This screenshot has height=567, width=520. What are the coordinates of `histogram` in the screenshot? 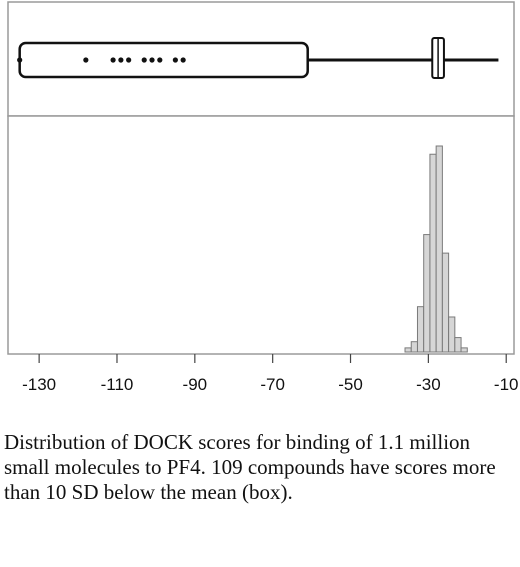 It's located at (436, 249).